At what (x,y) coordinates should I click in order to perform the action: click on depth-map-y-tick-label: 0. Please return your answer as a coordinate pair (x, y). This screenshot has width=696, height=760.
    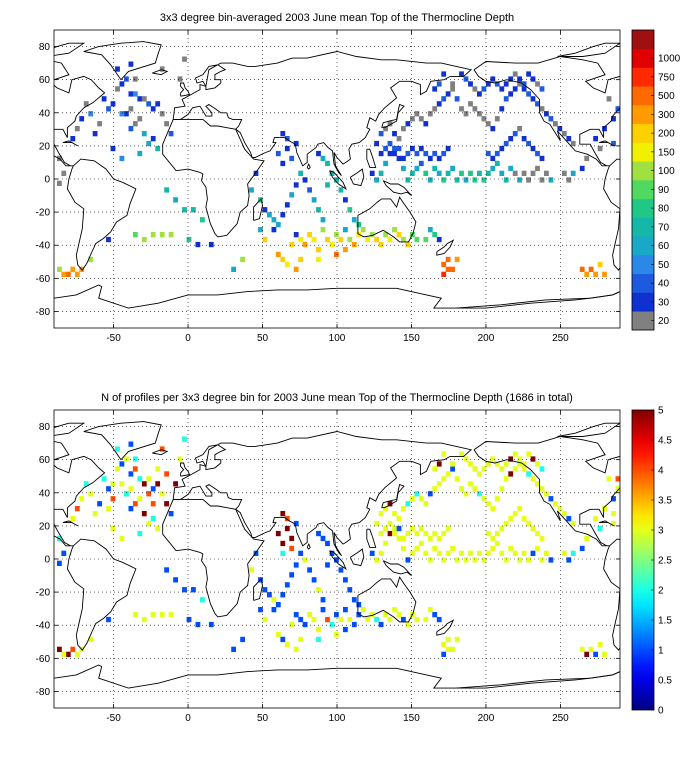
    Looking at the image, I should click on (47, 180).